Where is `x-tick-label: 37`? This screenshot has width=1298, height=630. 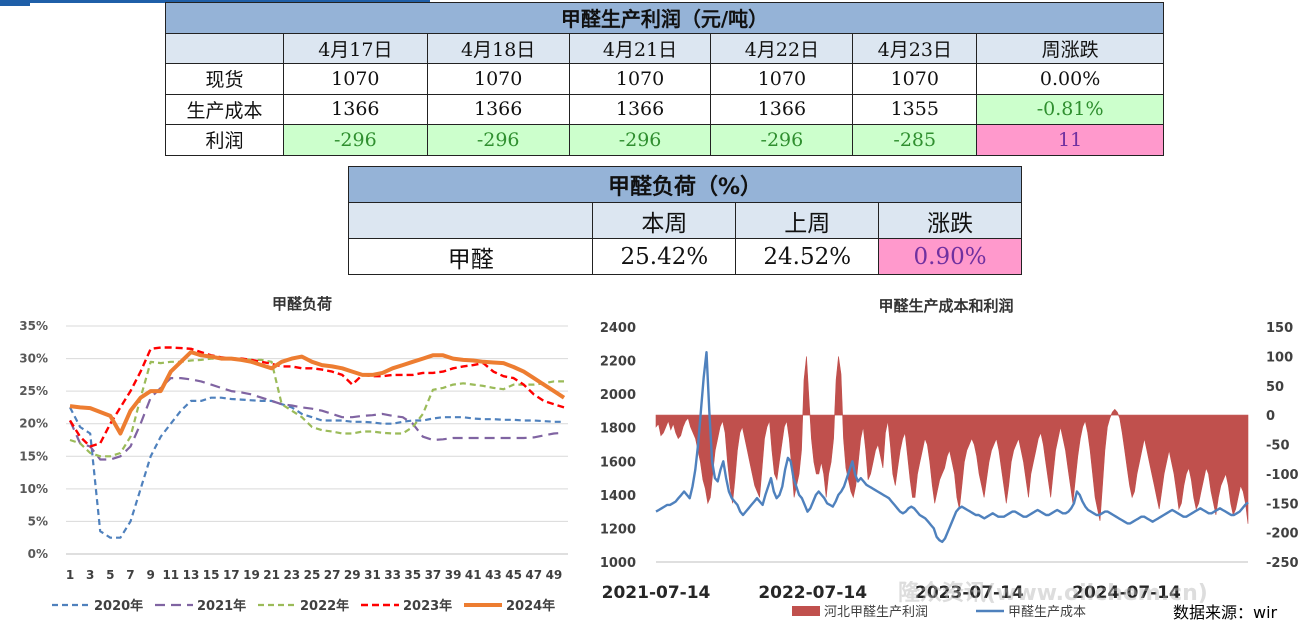
x-tick-label: 37 is located at coordinates (433, 575).